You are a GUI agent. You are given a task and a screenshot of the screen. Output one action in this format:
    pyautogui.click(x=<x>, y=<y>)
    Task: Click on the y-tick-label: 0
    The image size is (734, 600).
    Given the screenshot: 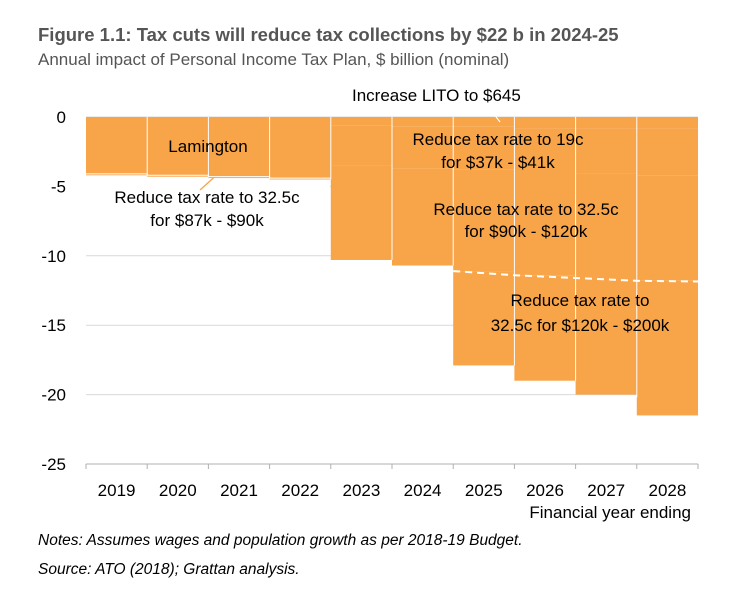 What is the action you would take?
    pyautogui.click(x=61, y=117)
    